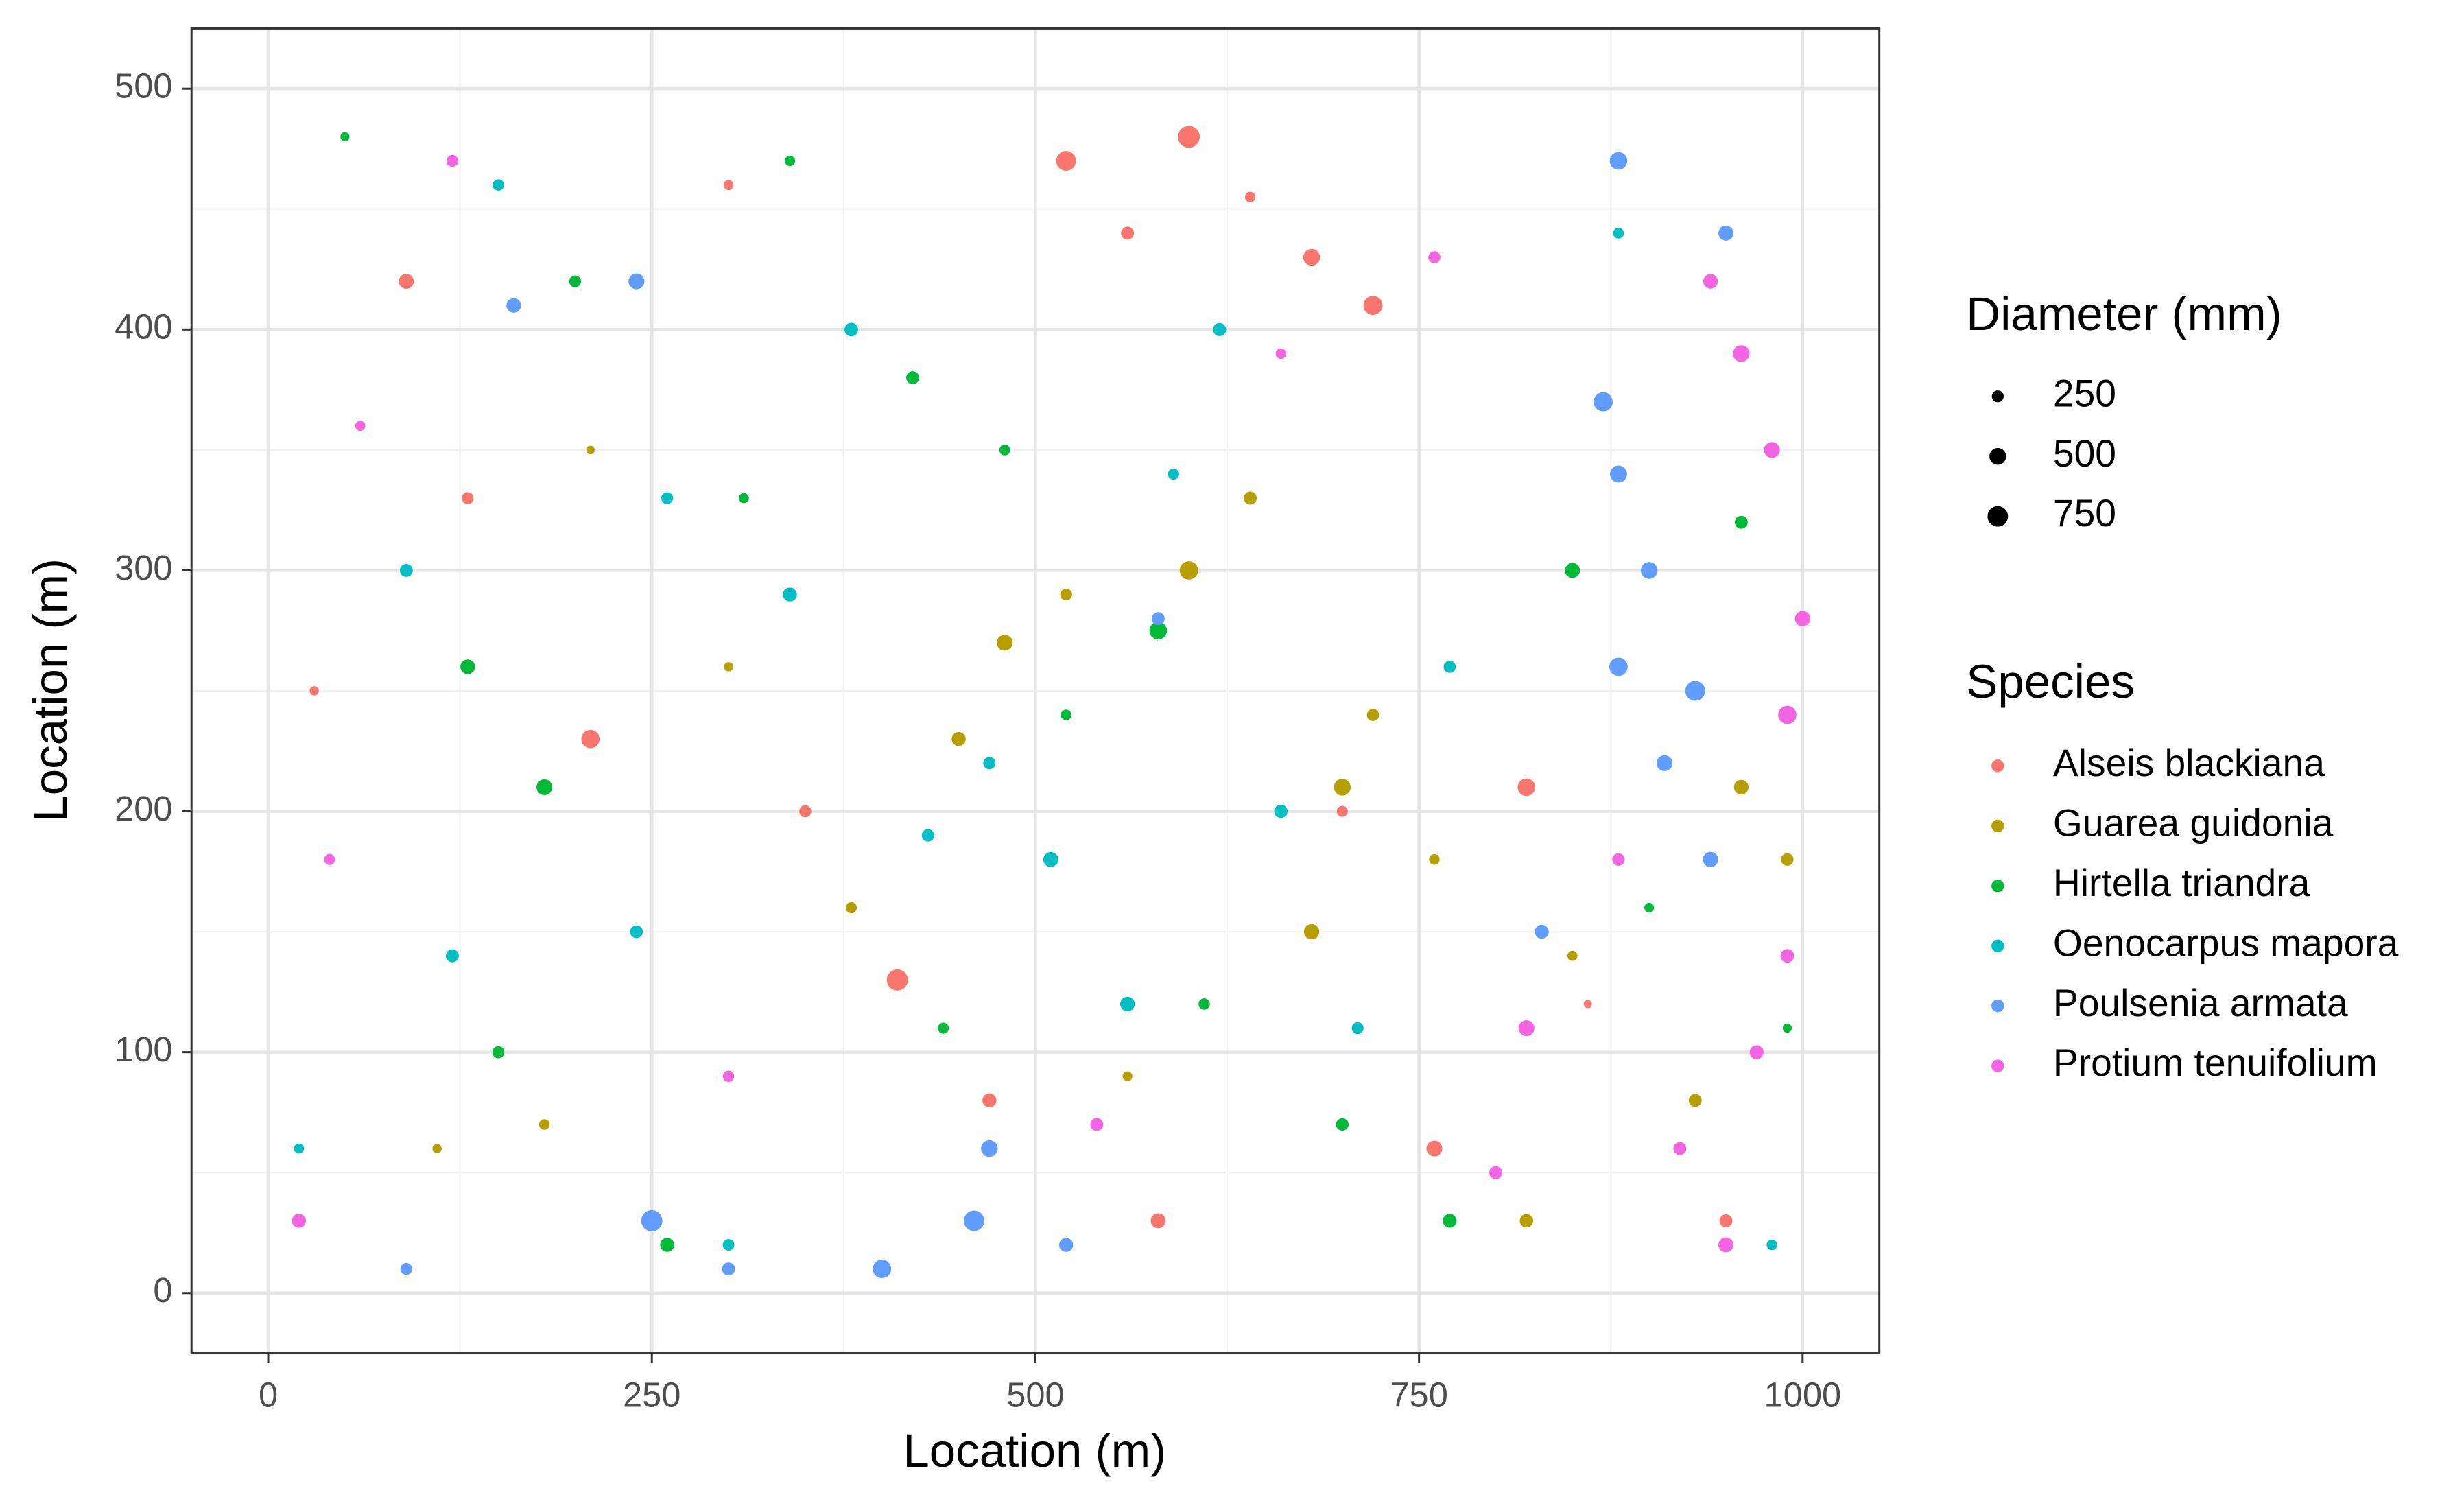  What do you see at coordinates (162, 1290) in the screenshot?
I see `y-tick-label: 0` at bounding box center [162, 1290].